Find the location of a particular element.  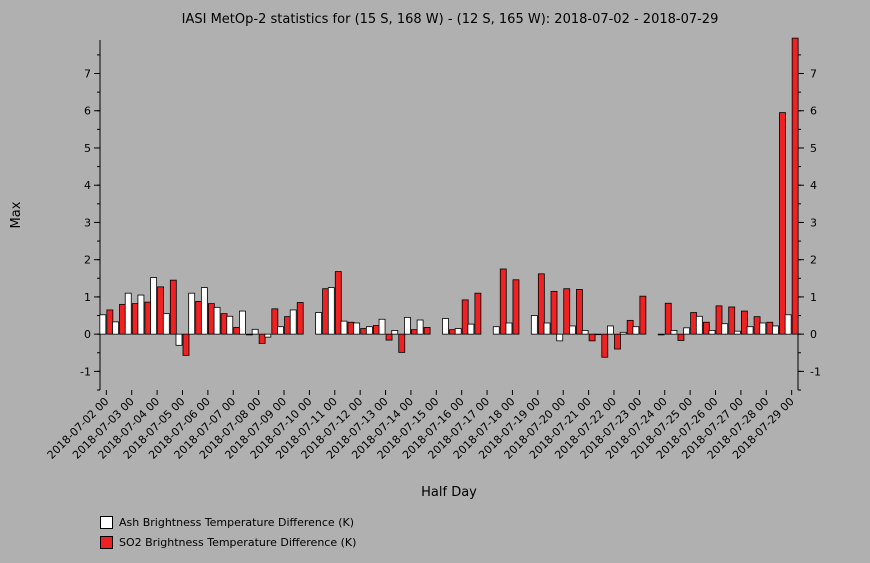

y-tick-label-right: 1 is located at coordinates (813, 297).